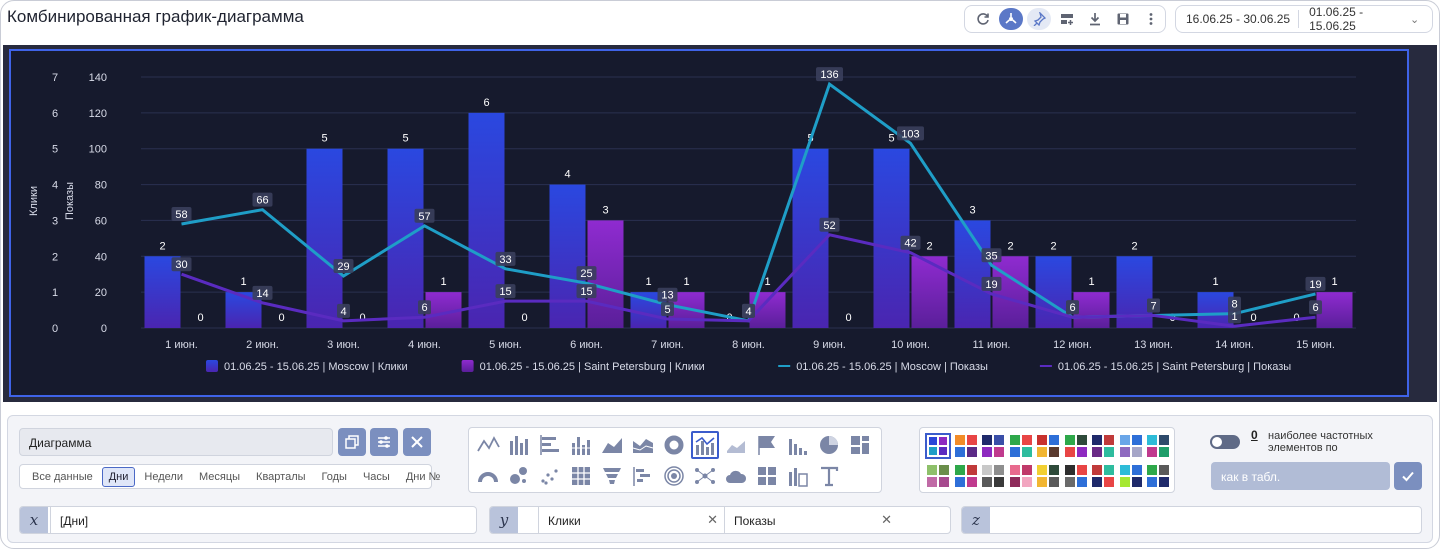 The width and height of the screenshot is (1440, 549). I want to click on heat-icon, so click(736, 445).